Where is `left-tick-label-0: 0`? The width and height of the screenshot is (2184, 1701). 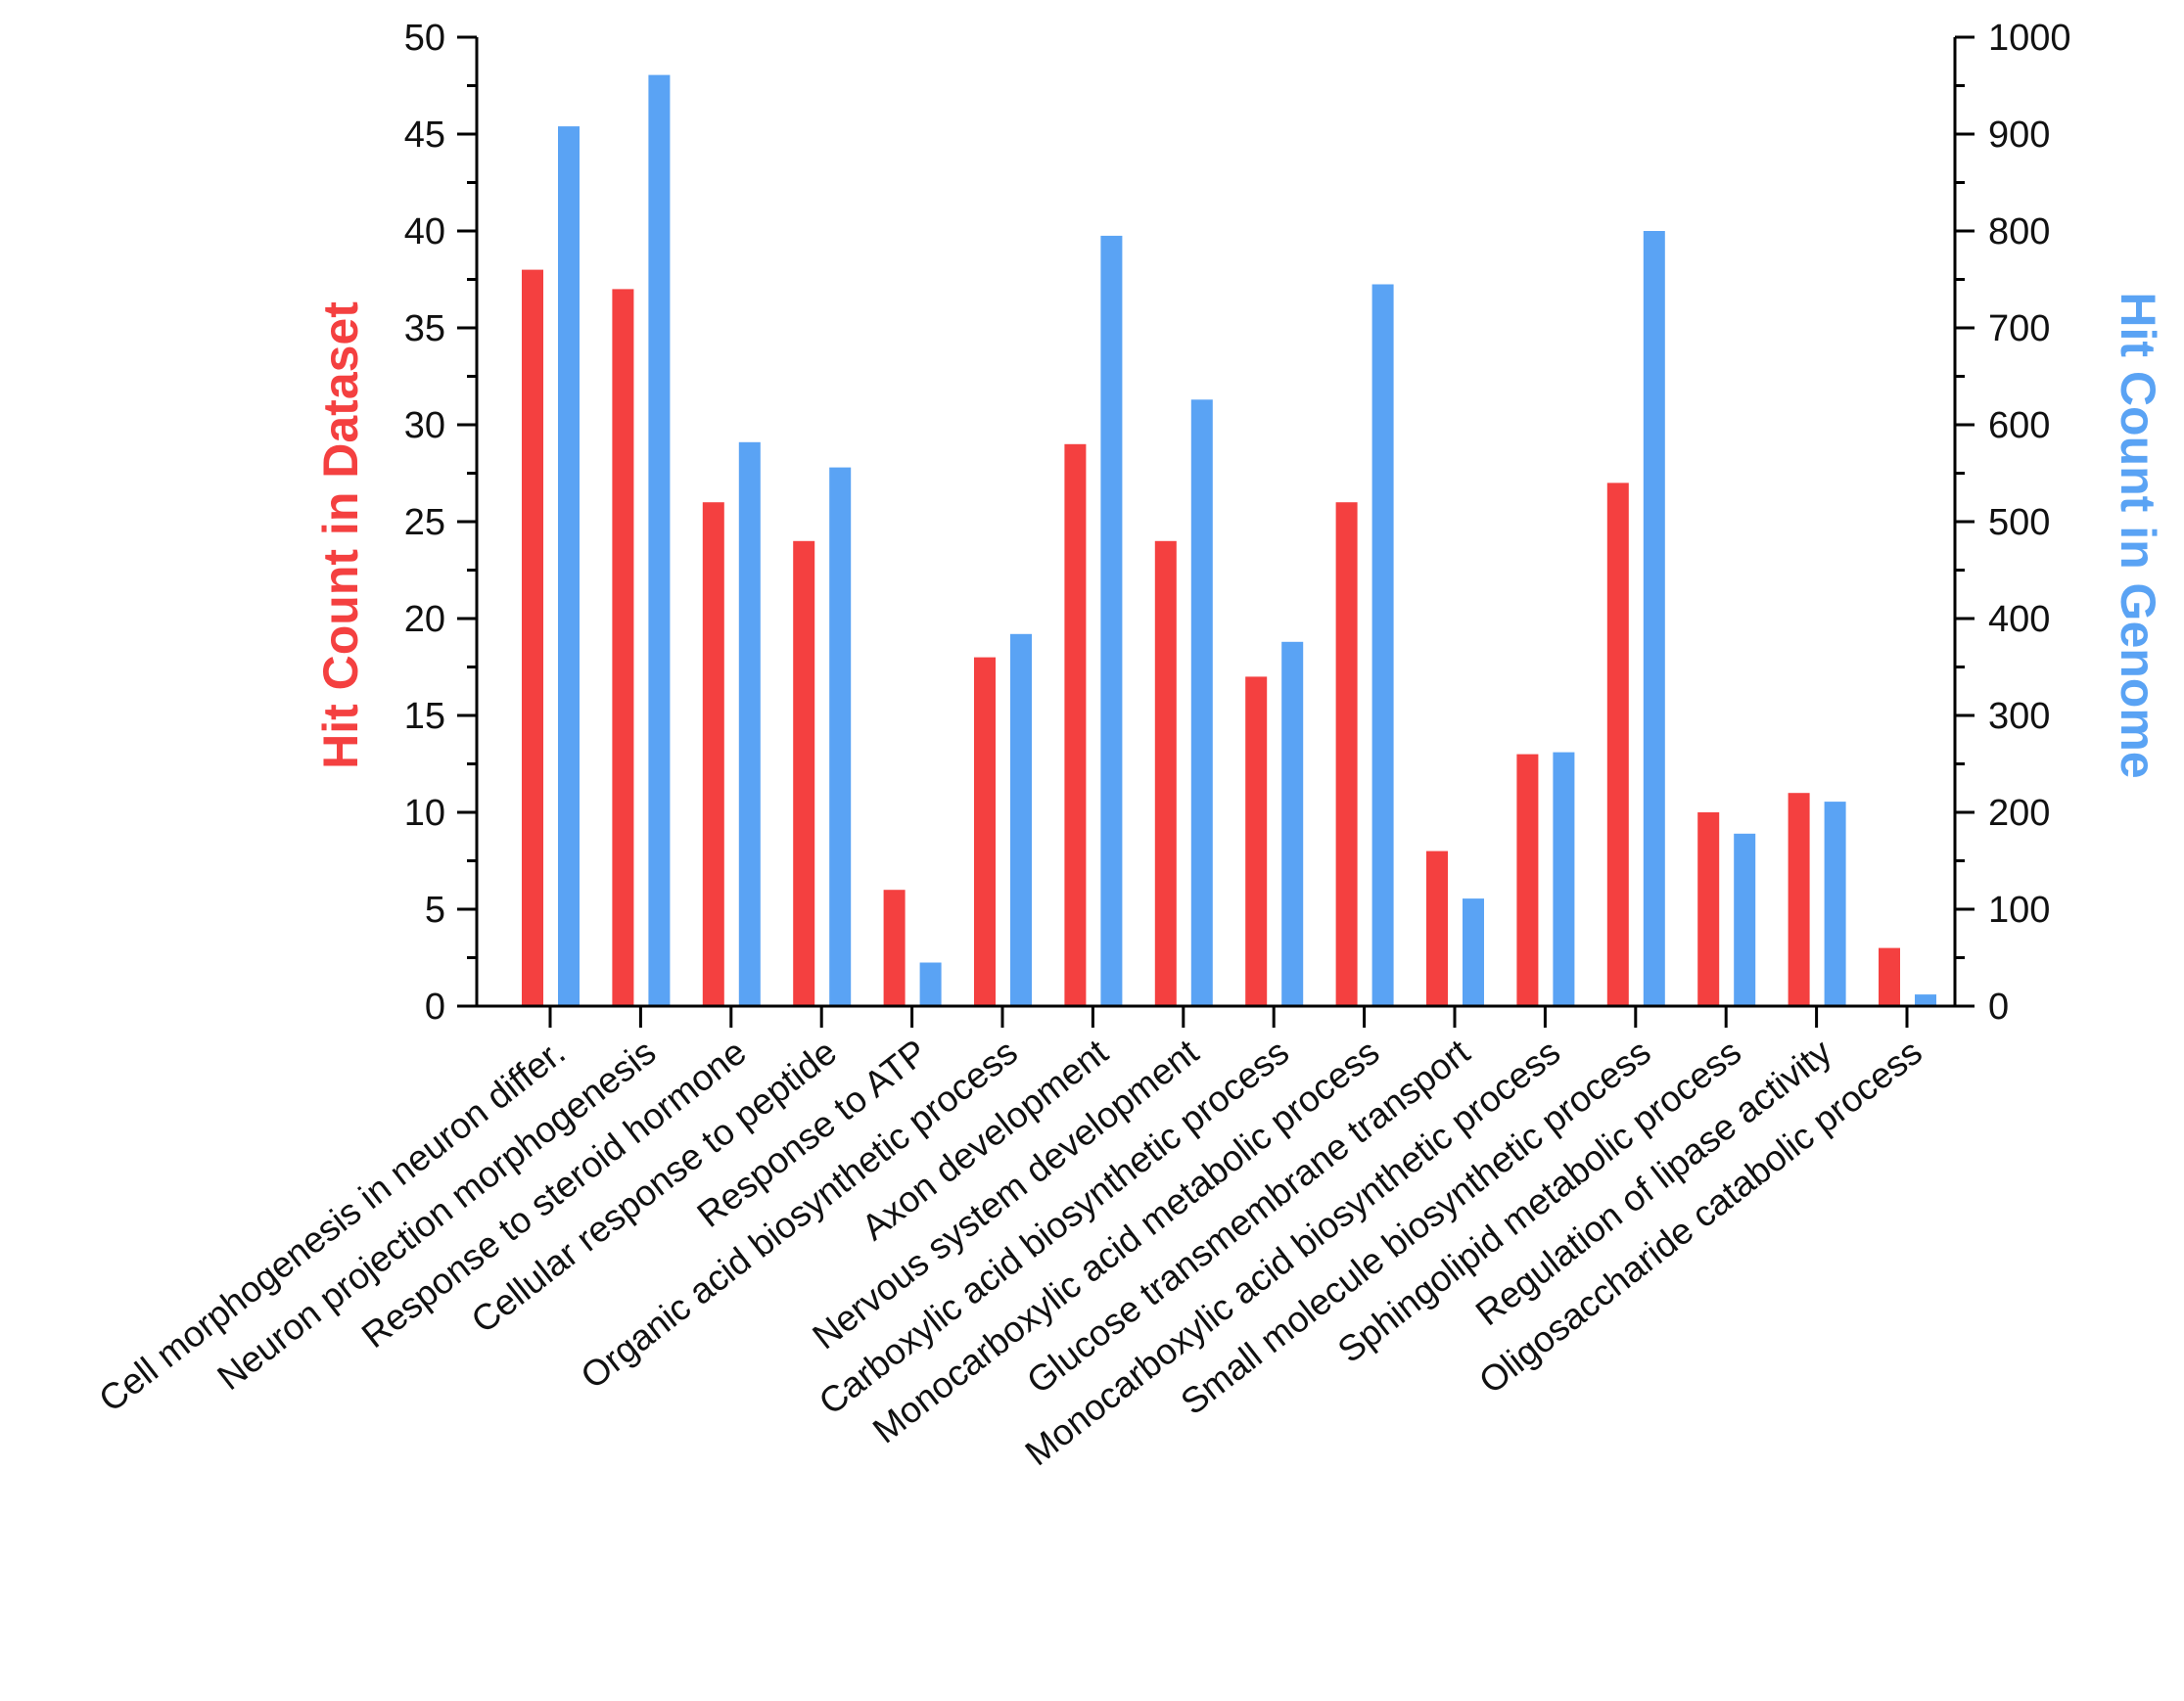
left-tick-label-0: 0 is located at coordinates (435, 1007).